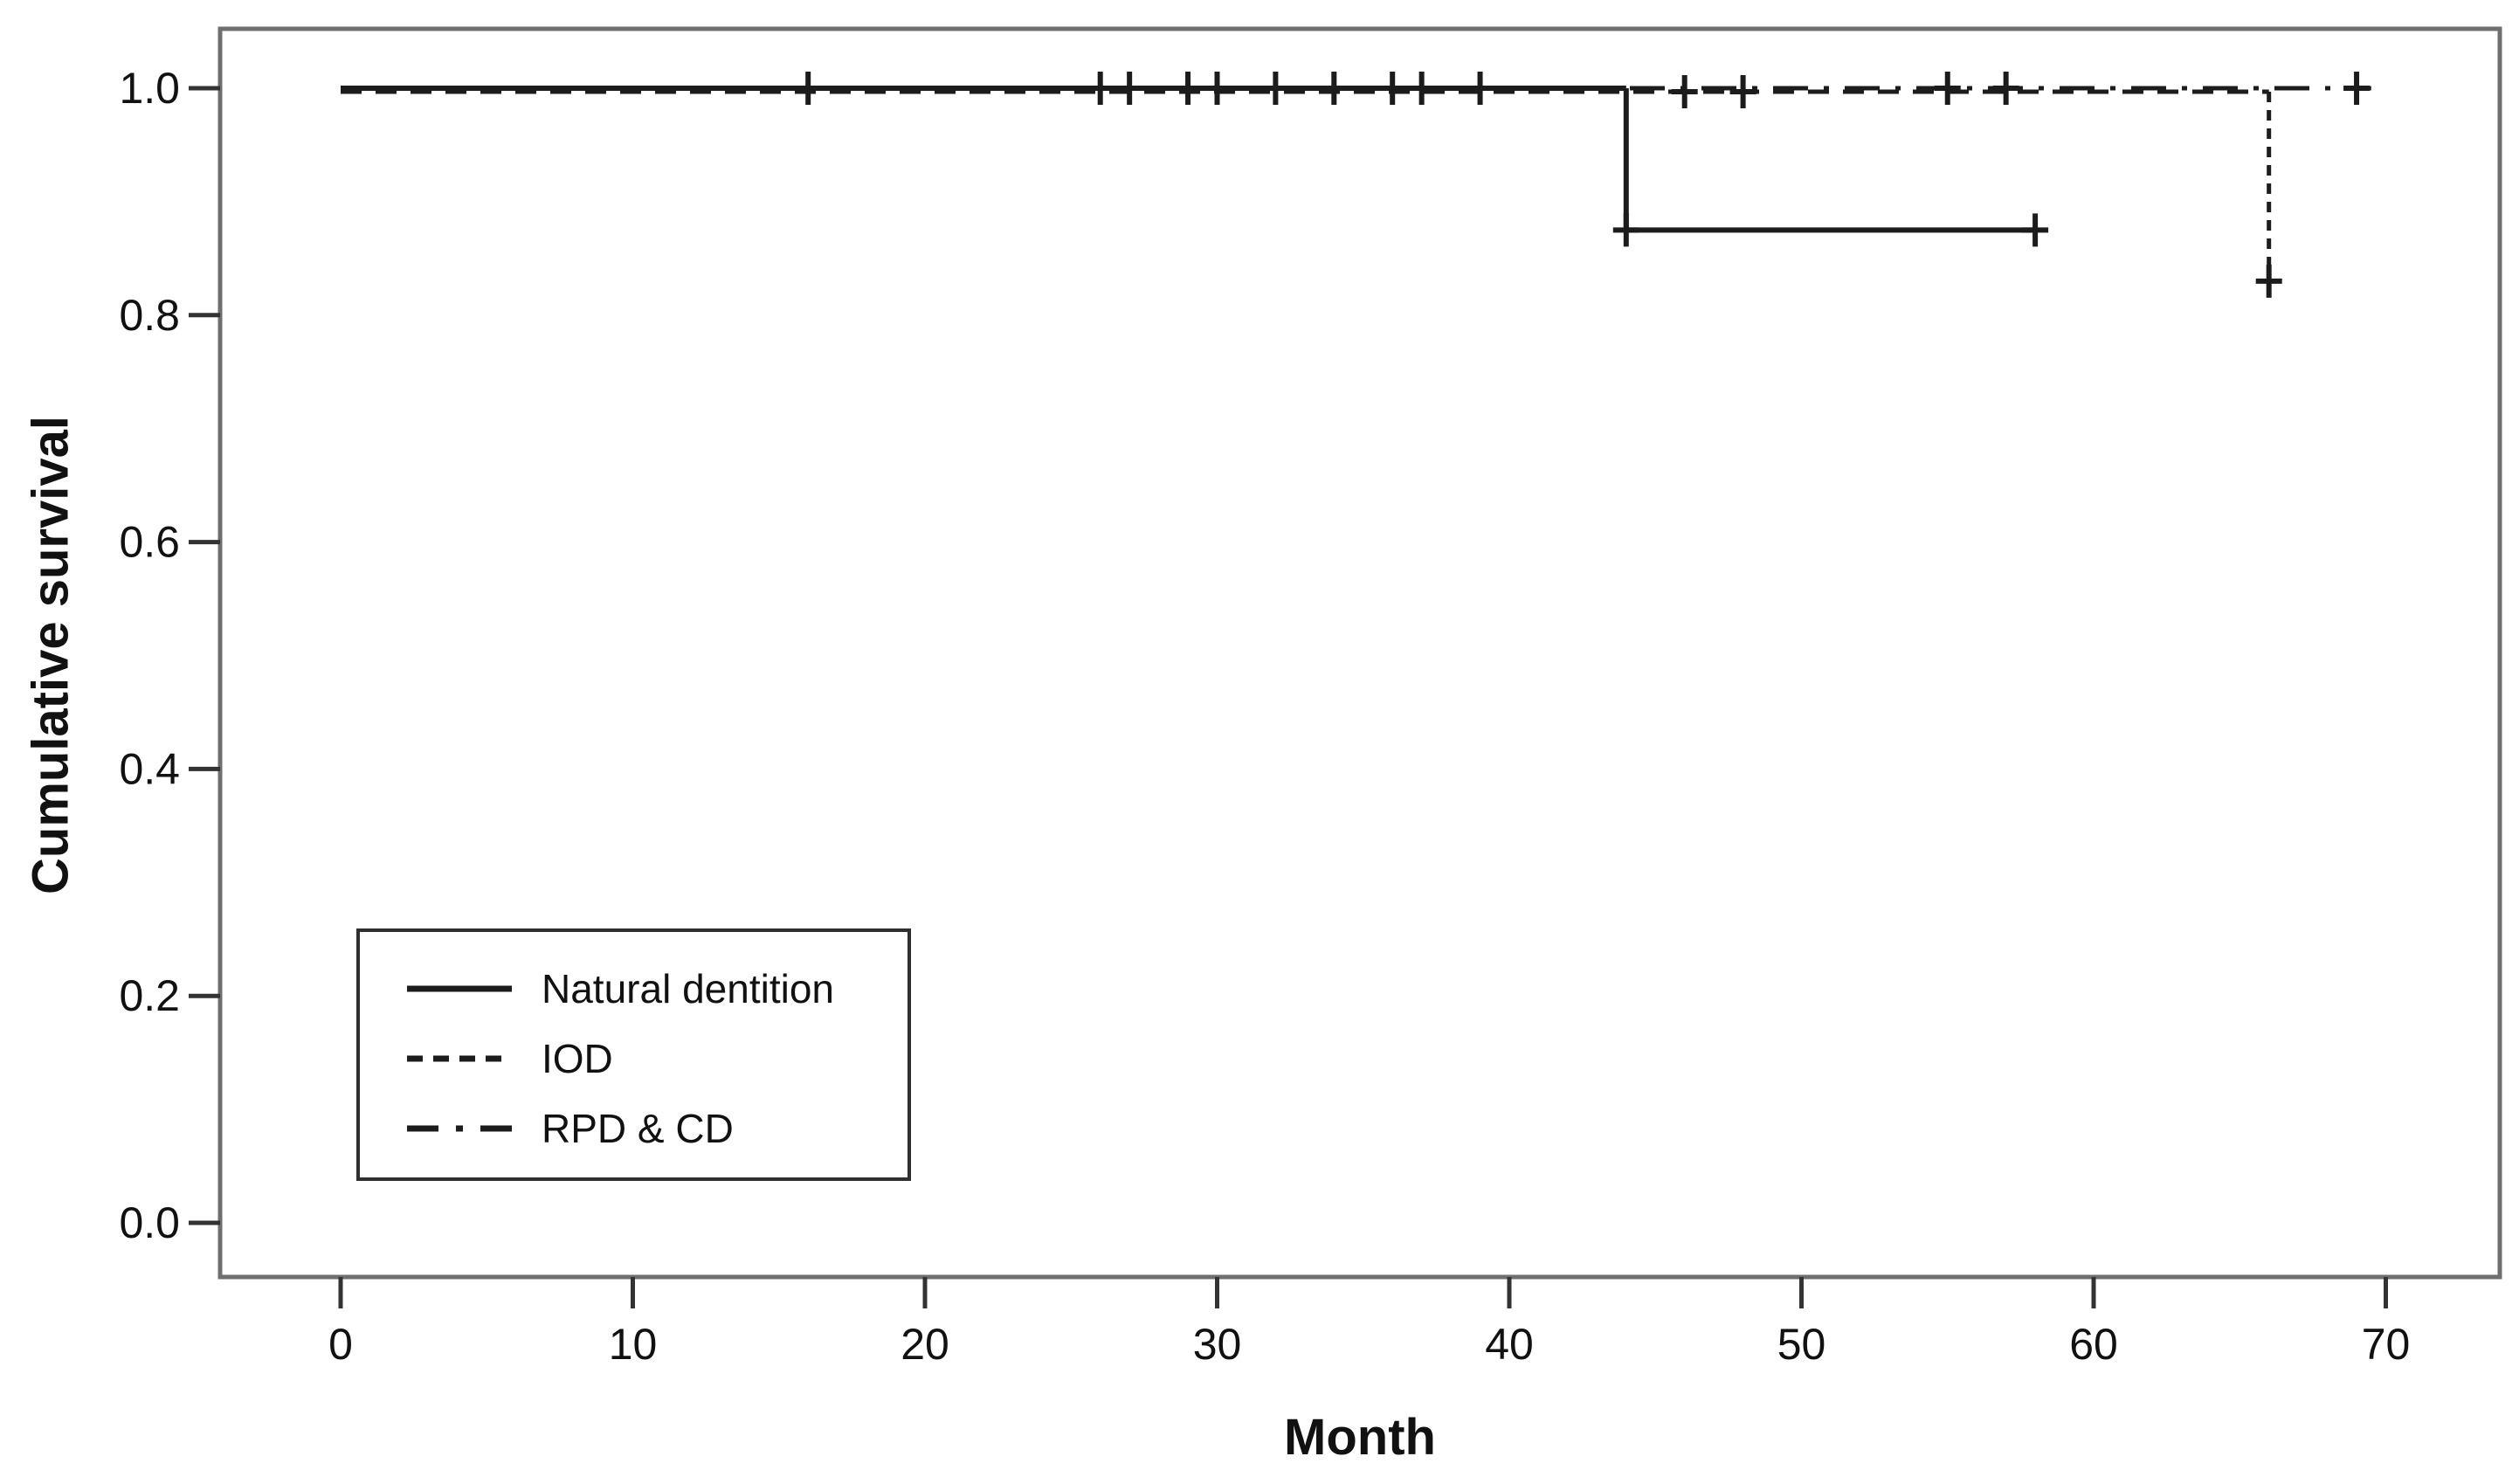 The image size is (2519, 1484). I want to click on legend-item: RPD & CD, so click(570, 1128).